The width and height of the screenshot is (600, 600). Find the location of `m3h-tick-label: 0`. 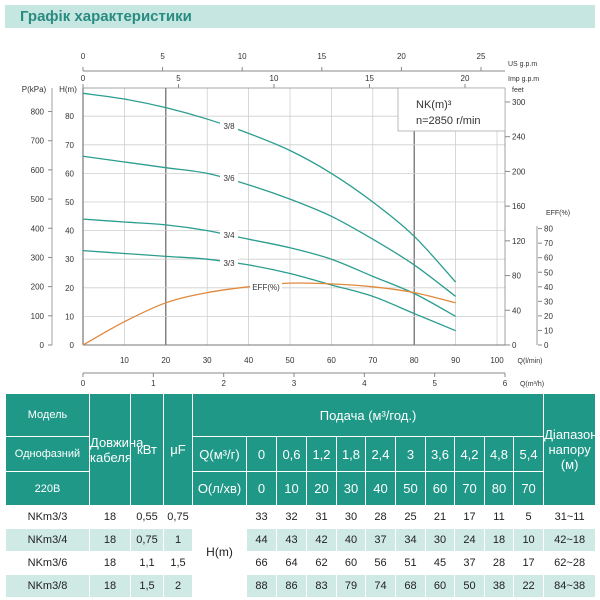

m3h-tick-label: 0 is located at coordinates (83, 383).